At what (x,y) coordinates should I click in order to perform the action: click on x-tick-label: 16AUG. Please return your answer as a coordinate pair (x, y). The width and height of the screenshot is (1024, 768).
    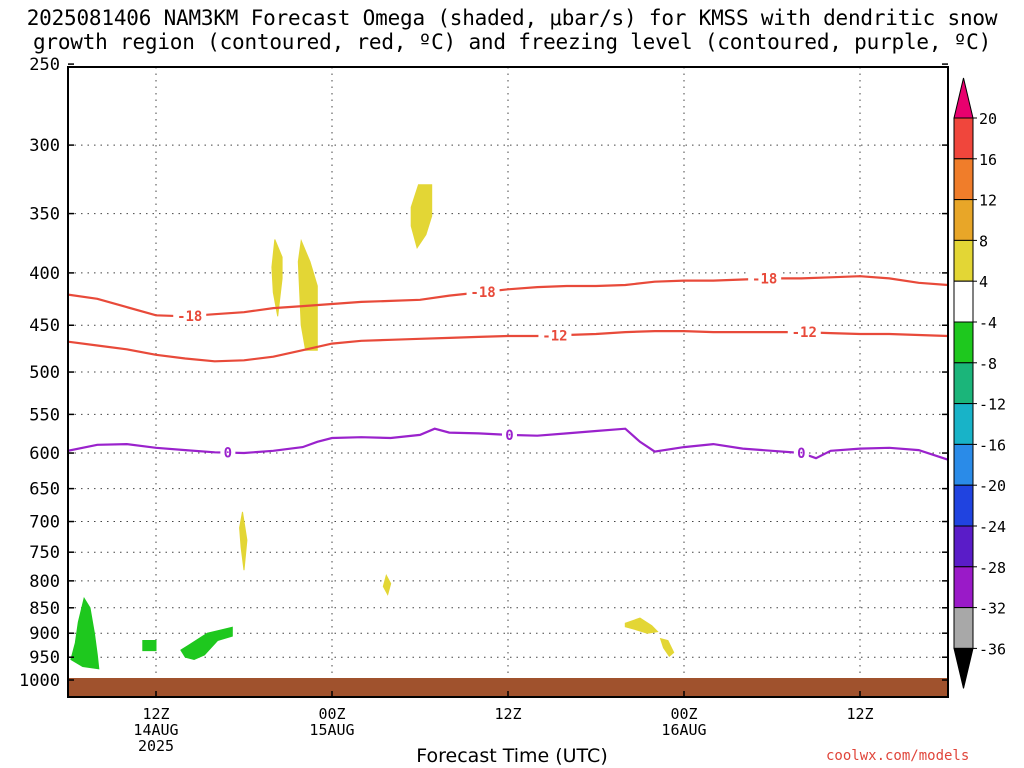
    Looking at the image, I should click on (683, 730).